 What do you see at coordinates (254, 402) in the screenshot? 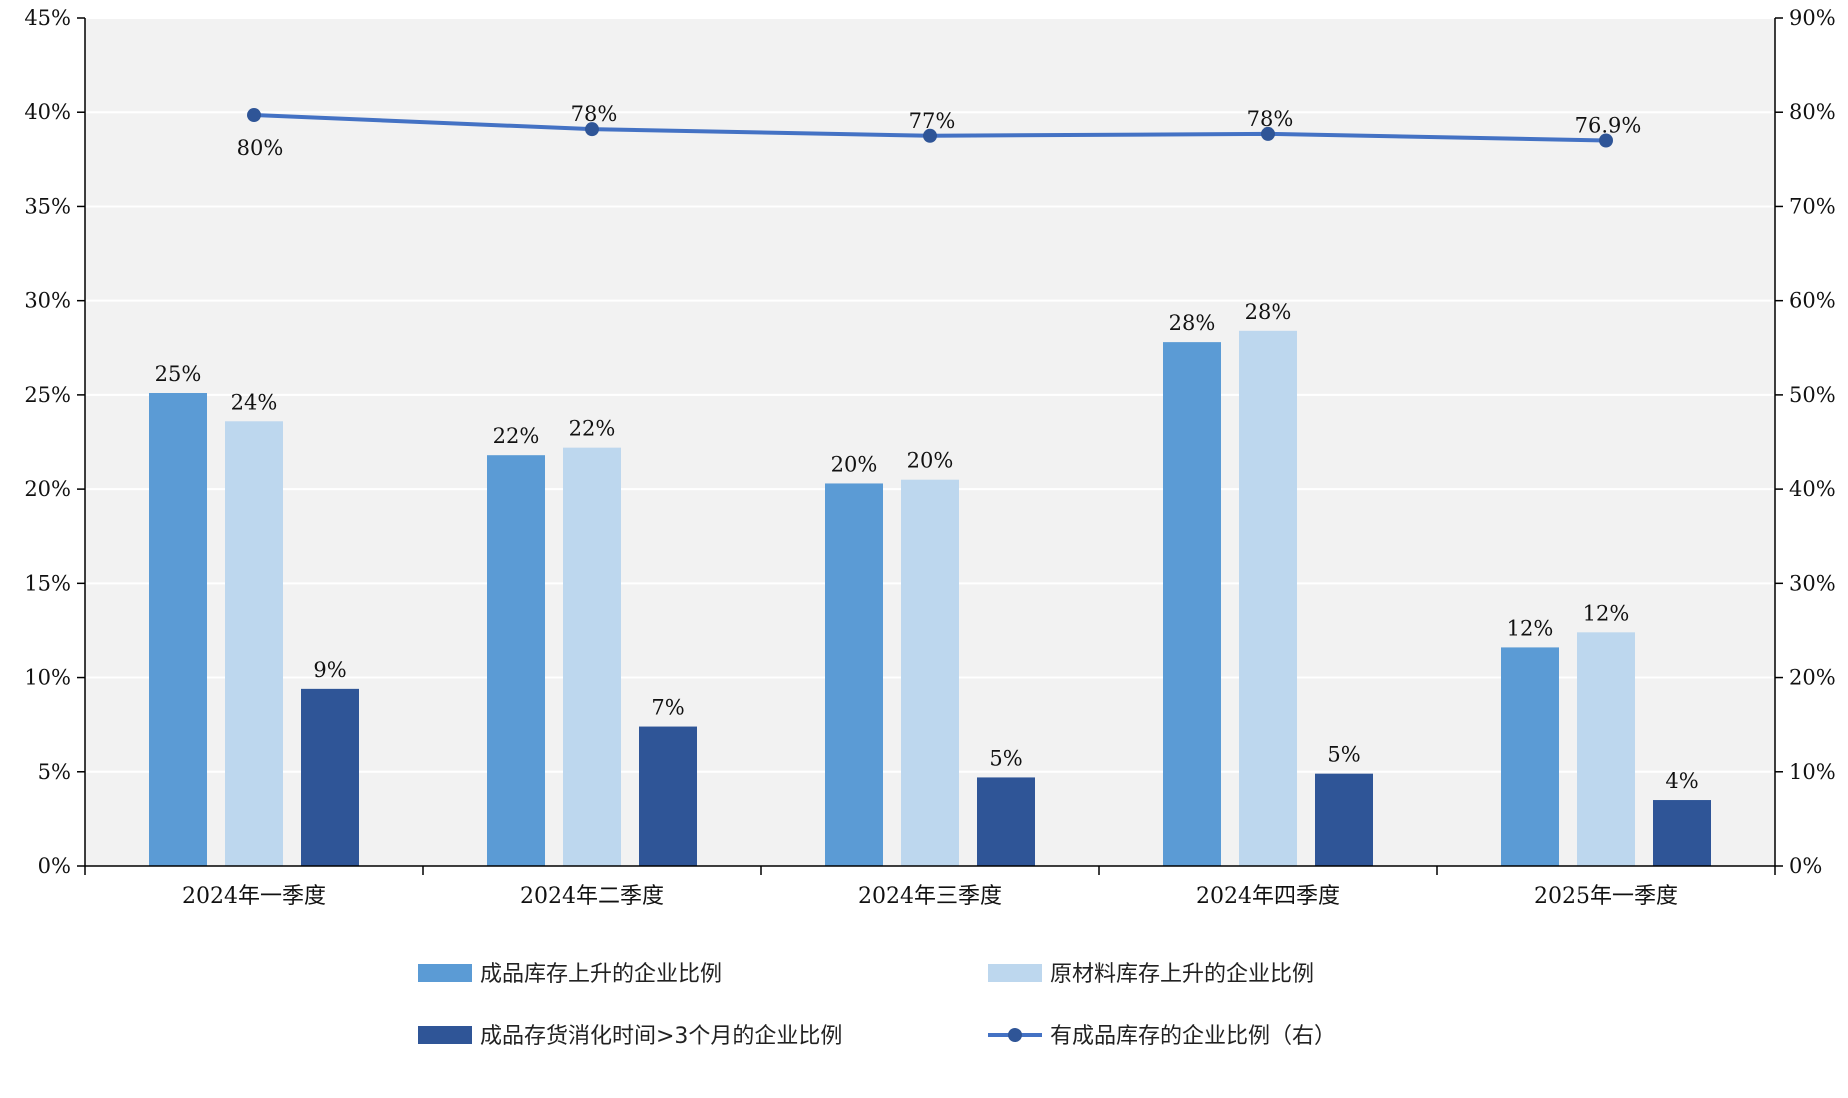
I see `bar-data-label: 24%` at bounding box center [254, 402].